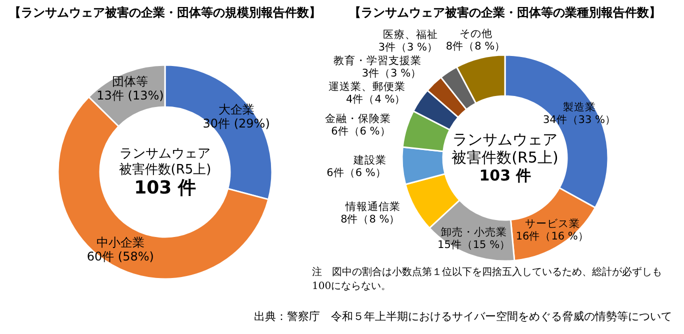  What do you see at coordinates (410, 35) in the screenshot?
I see `slice-label: 医療、福祉` at bounding box center [410, 35].